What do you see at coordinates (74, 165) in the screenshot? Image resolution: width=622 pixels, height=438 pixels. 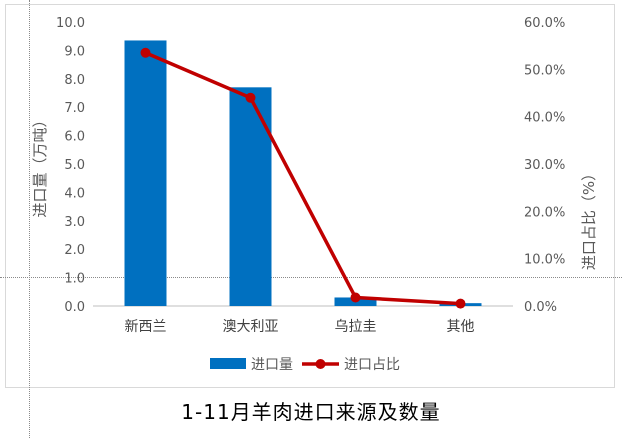 I see `left-tick-label: 5.0` at bounding box center [74, 165].